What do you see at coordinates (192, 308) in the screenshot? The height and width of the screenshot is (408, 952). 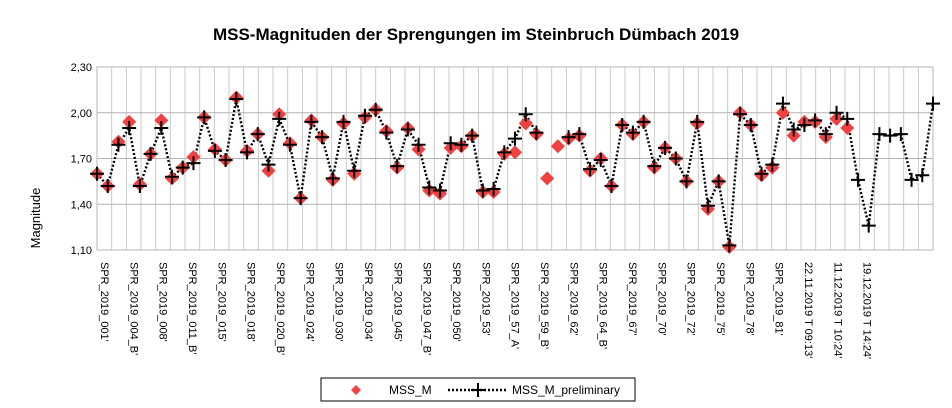 I see `x-tick-label: SPR_2019_011_B'` at bounding box center [192, 308].